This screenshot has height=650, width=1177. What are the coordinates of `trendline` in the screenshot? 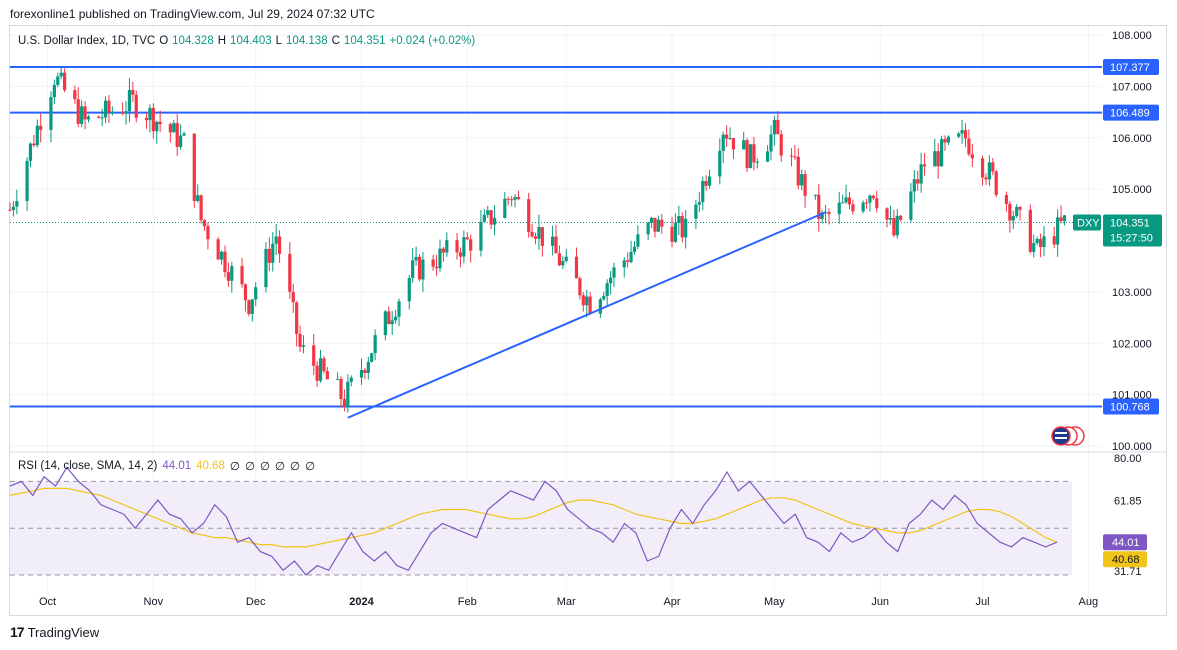 It's located at (586, 315).